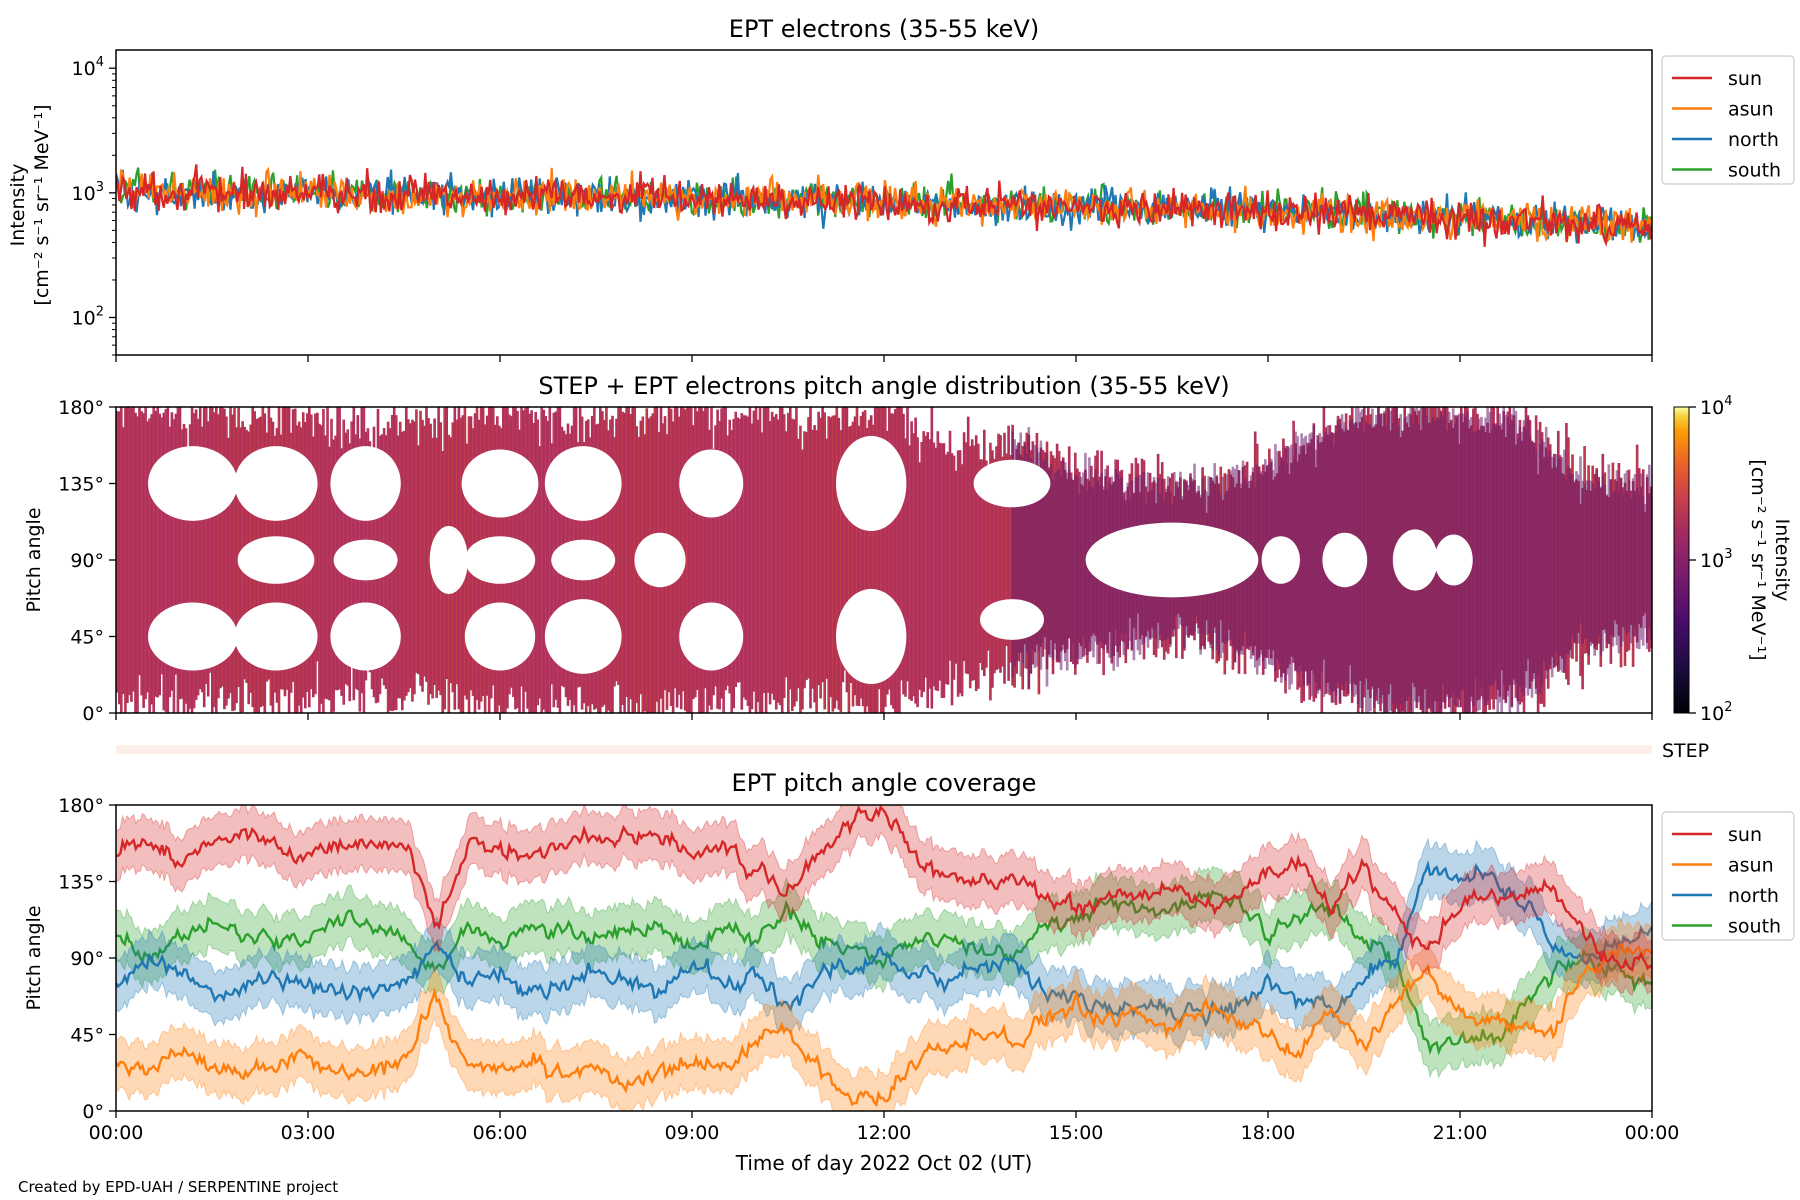 The image size is (1800, 1200). I want to click on panel3-ylabel: Pitch angle, so click(34, 957).